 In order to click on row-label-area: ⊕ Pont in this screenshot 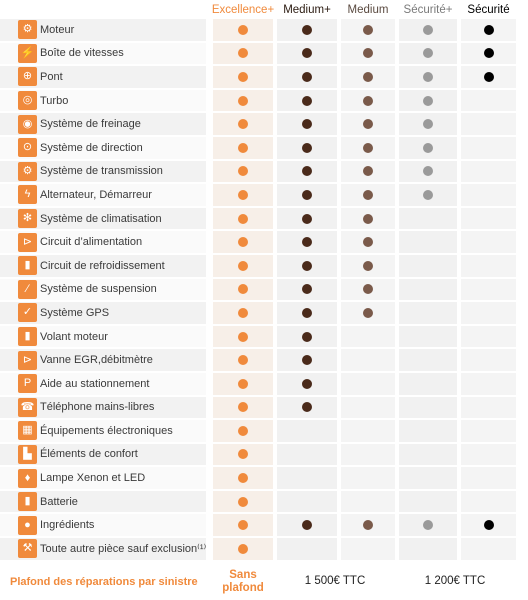, I will do `click(103, 77)`.